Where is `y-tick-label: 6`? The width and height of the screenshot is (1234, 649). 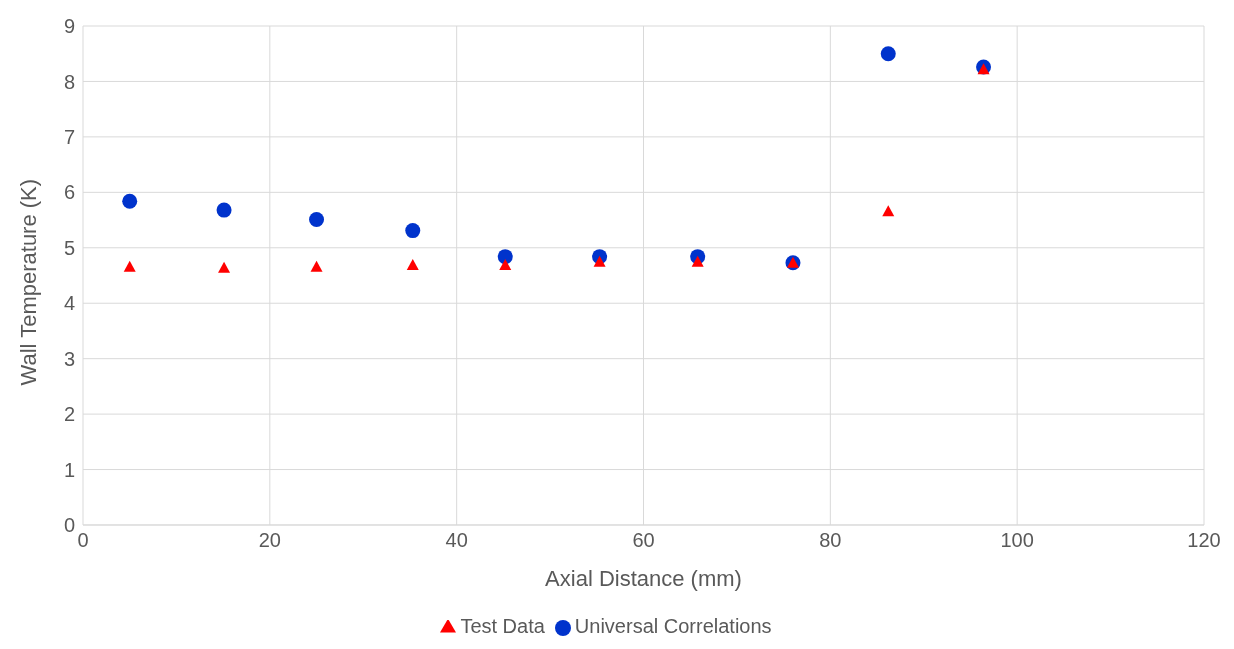
y-tick-label: 6 is located at coordinates (69, 192).